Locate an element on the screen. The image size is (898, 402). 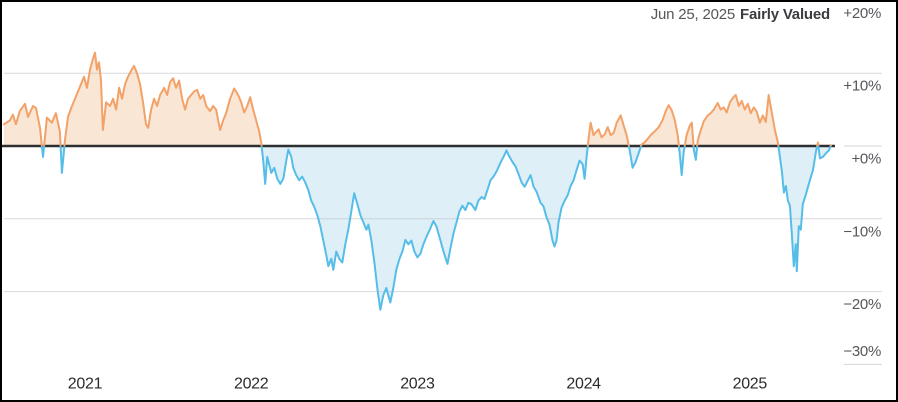
x-axis-label: 2023 is located at coordinates (417, 384).